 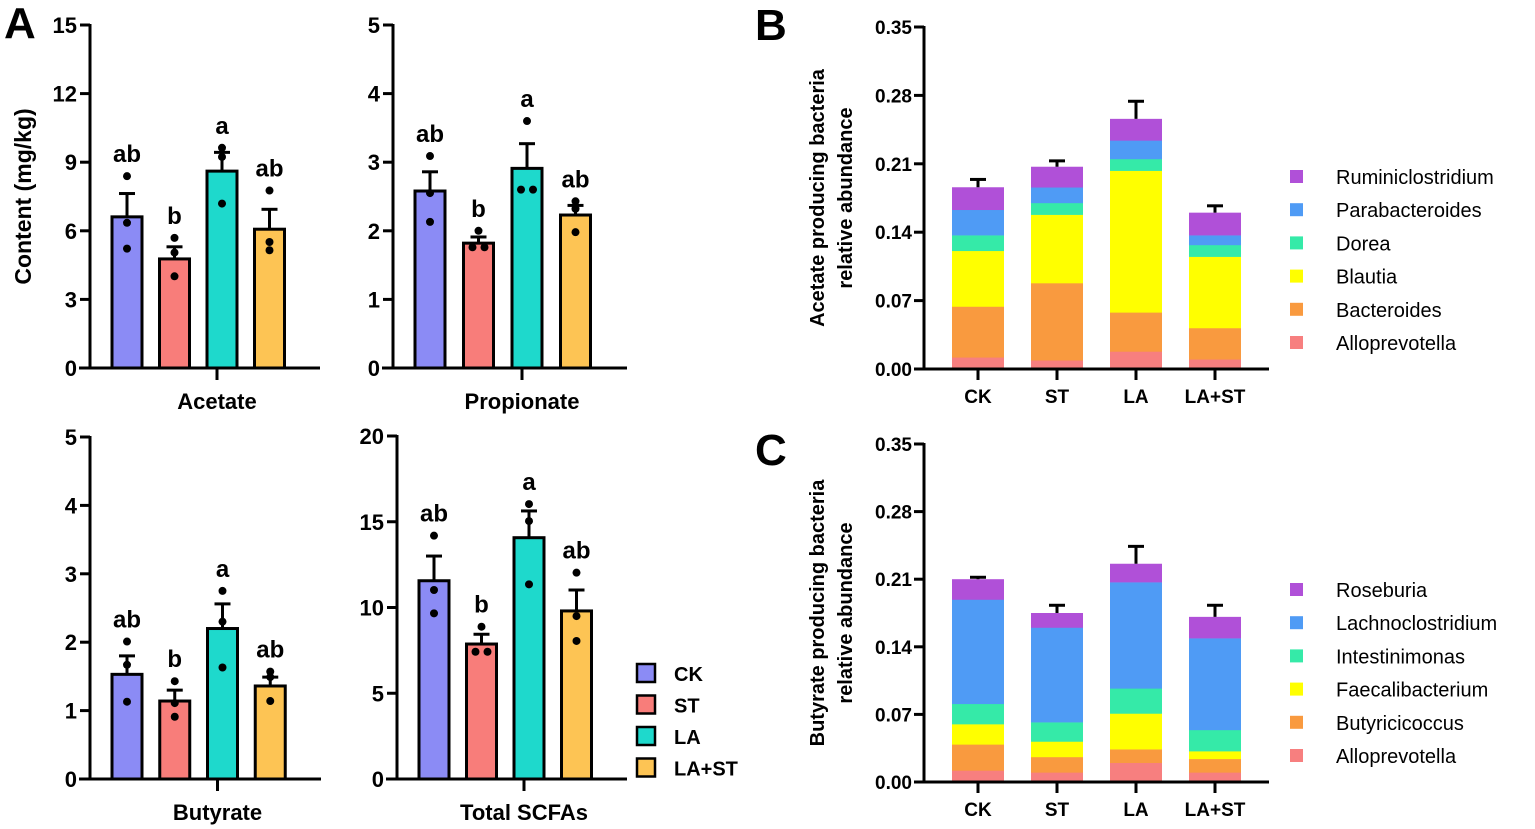 I want to click on y-tick-label: 0, so click(x=378, y=779).